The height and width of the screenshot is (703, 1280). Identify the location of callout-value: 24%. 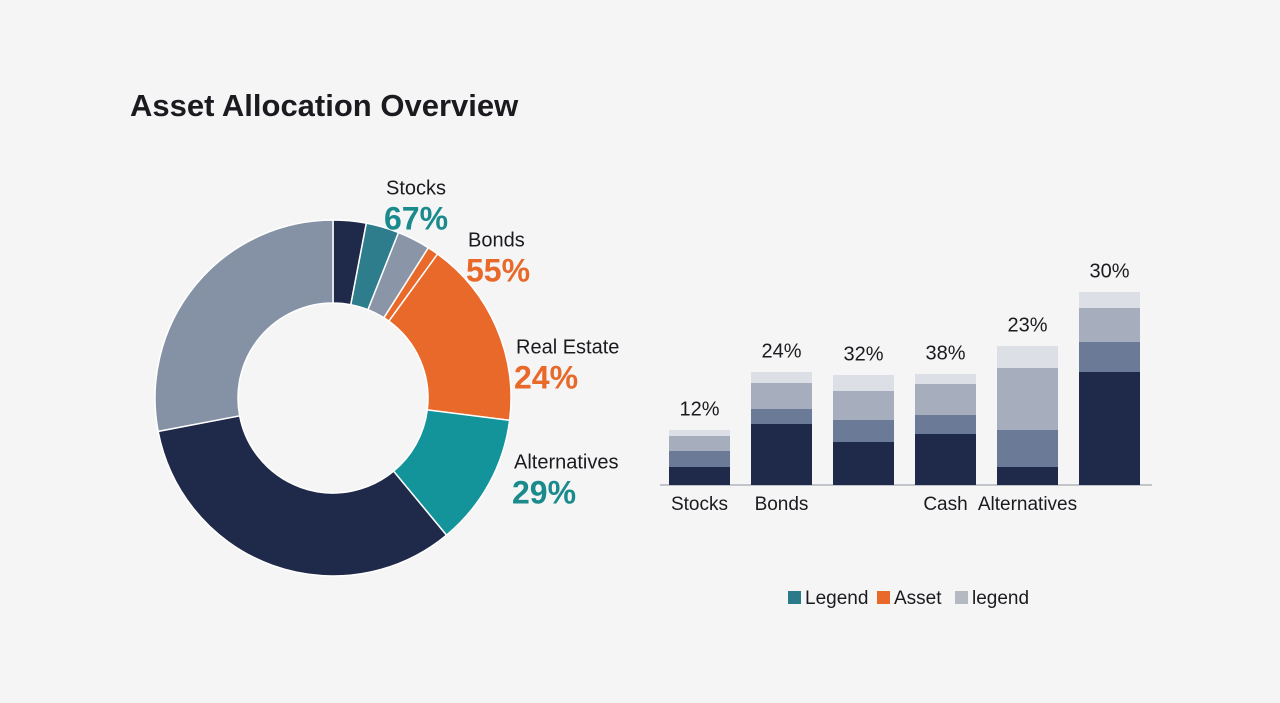
(546, 377).